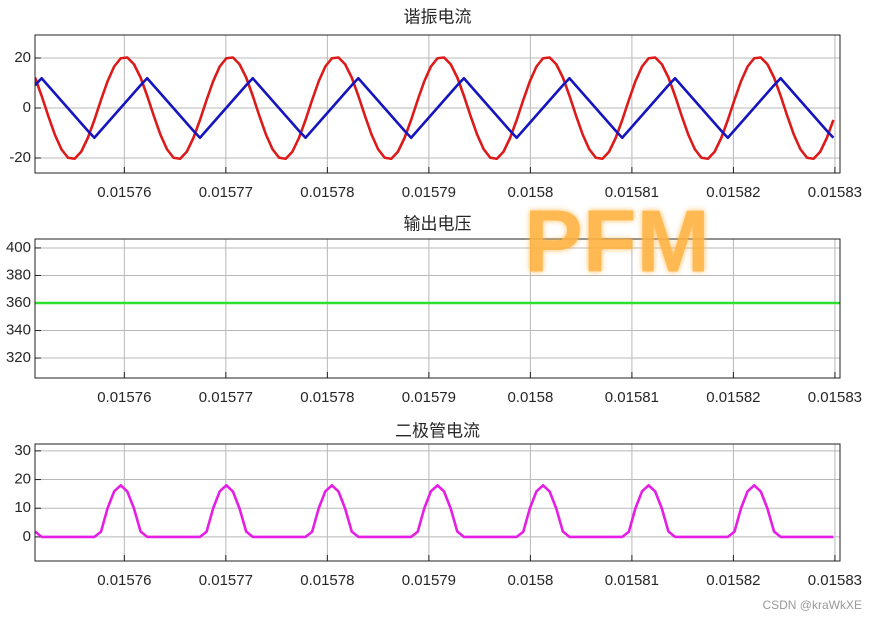 The width and height of the screenshot is (875, 619). What do you see at coordinates (18, 357) in the screenshot?
I see `y-tick-label: 320` at bounding box center [18, 357].